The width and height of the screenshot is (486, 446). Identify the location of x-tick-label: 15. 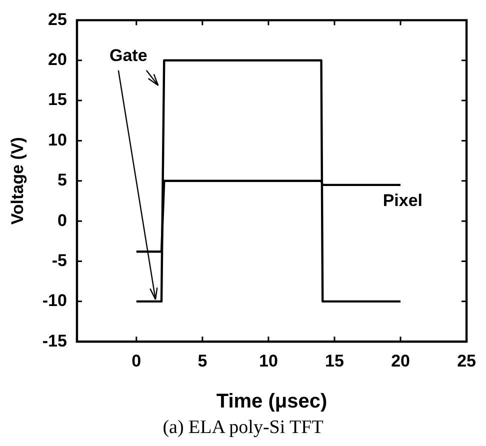
(334, 360).